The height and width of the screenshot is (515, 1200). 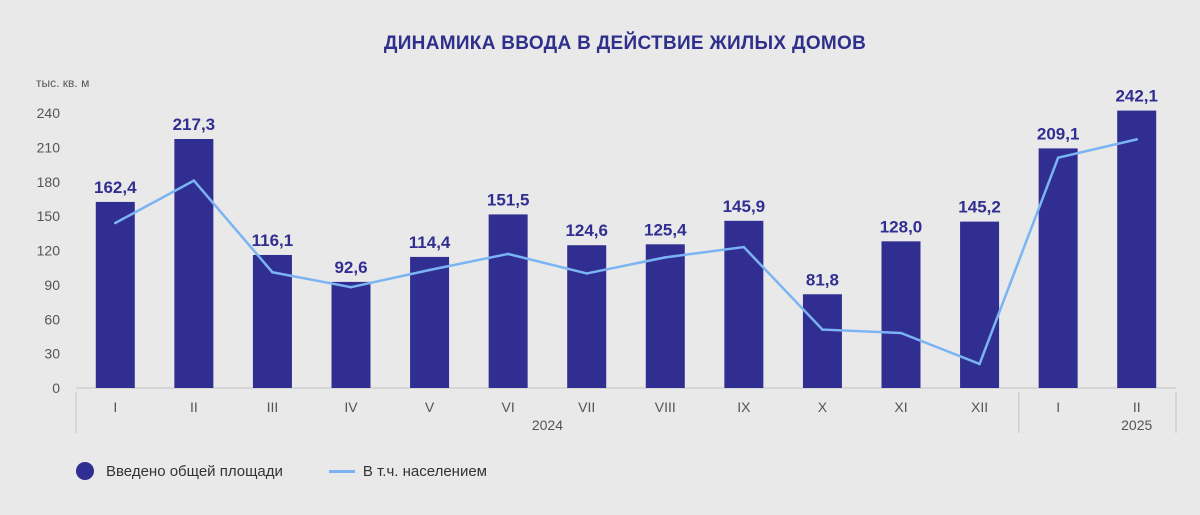 I want to click on x-tick-label: VI, so click(x=508, y=407).